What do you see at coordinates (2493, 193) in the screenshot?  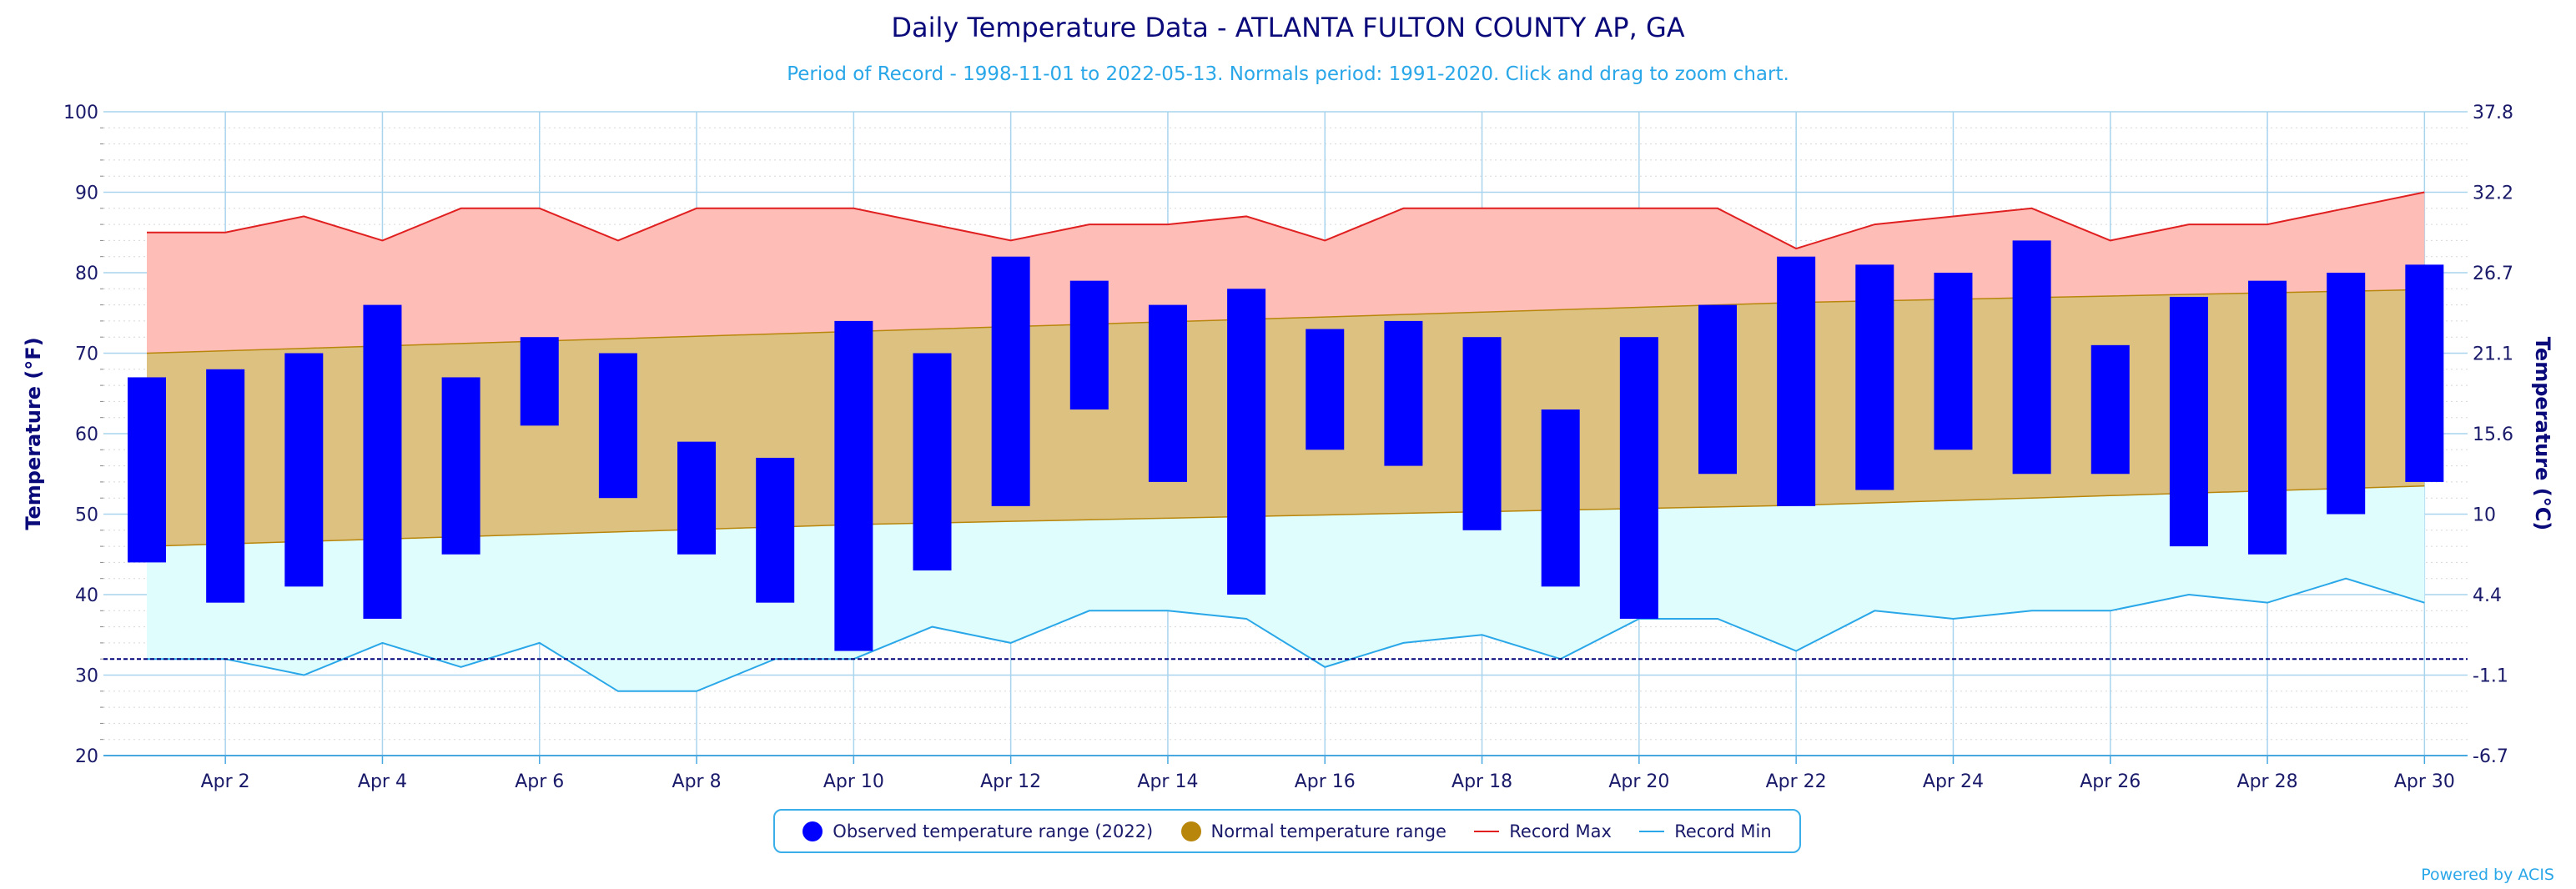 I see `y2-tick-label: 32.2` at bounding box center [2493, 193].